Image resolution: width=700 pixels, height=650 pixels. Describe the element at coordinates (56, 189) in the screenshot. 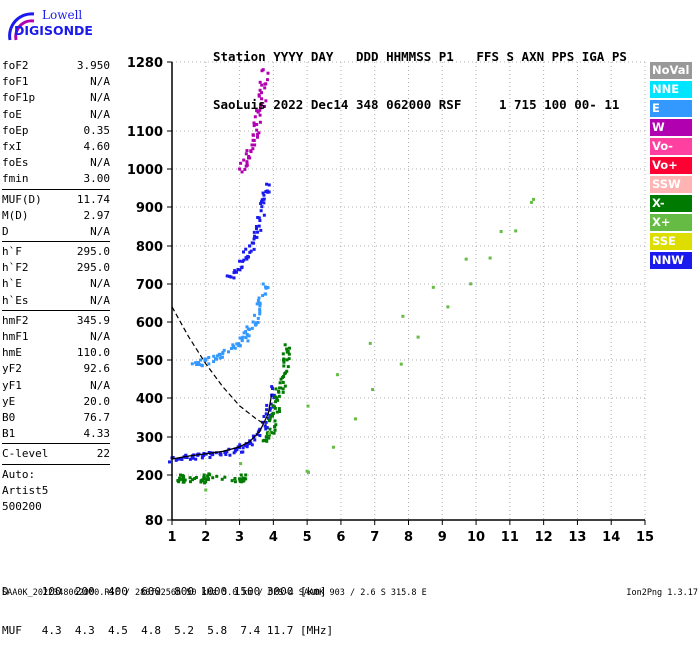

I see `param-separator` at that location.